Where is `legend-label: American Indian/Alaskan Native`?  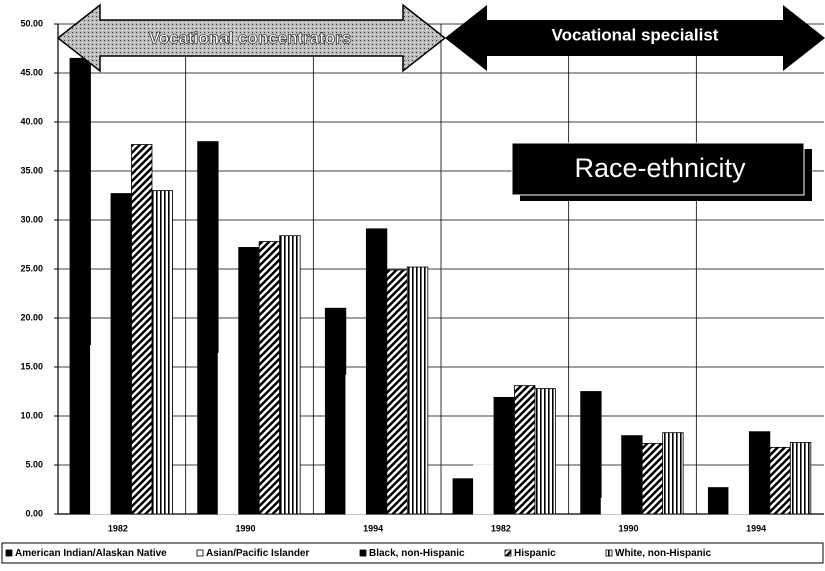
legend-label: American Indian/Alaskan Native is located at coordinates (91, 553).